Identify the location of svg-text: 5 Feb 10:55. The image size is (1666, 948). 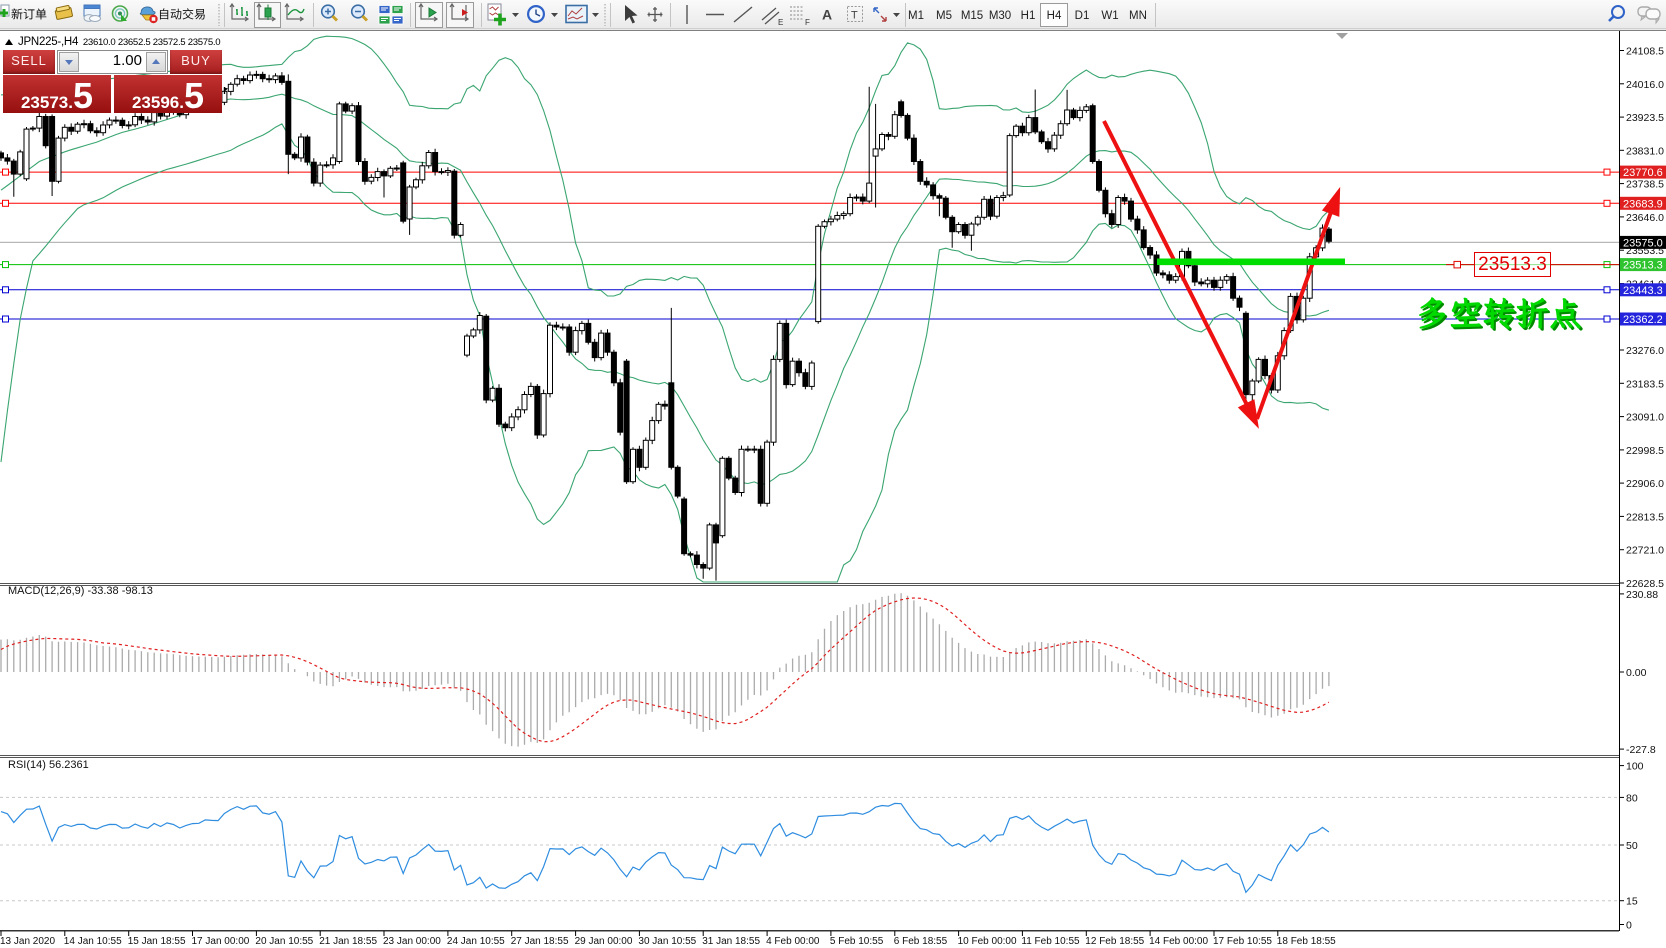
(857, 941).